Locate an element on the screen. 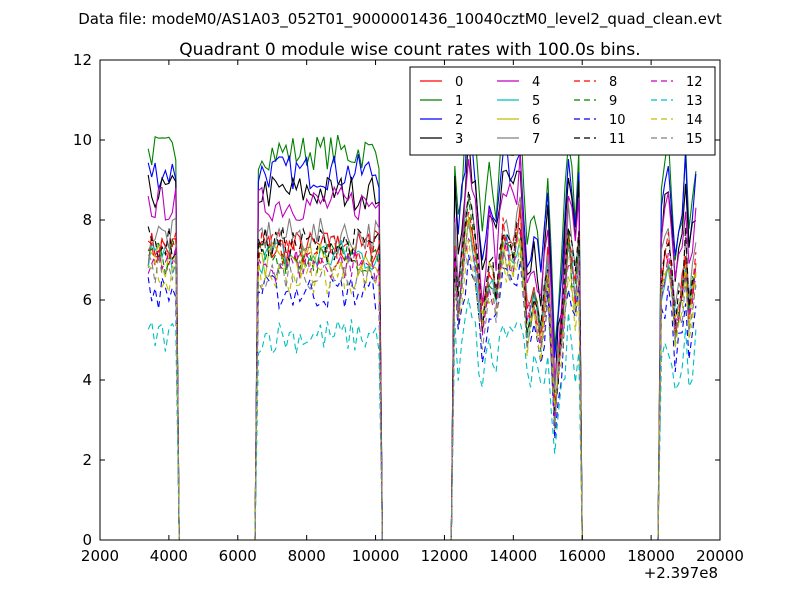 This screenshot has height=600, width=800. legend-label-9: 9 is located at coordinates (613, 101).